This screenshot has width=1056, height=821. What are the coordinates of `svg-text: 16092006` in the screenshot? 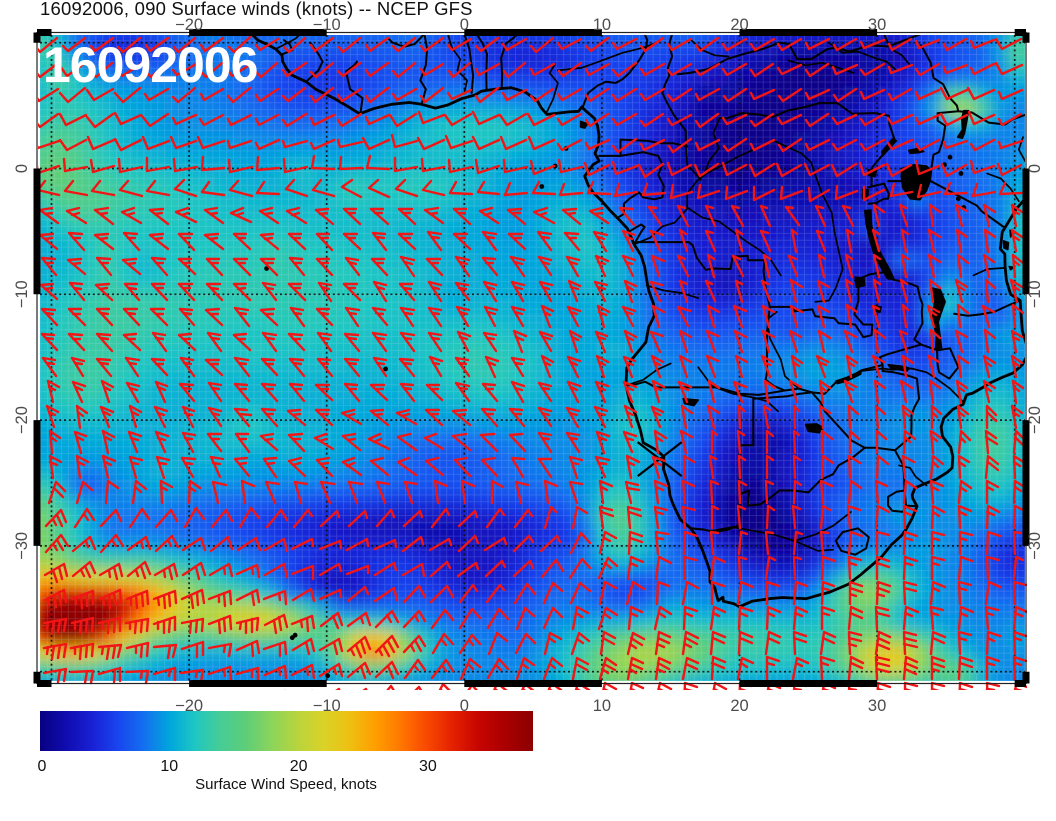 It's located at (150, 65).